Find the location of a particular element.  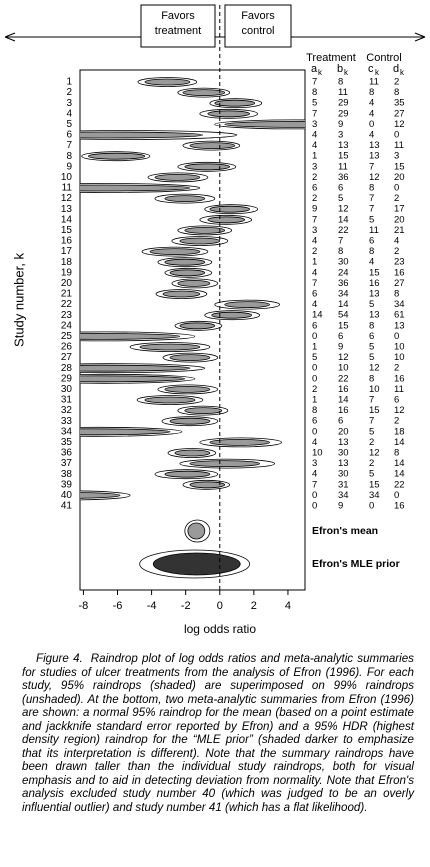

table-cell: 27 is located at coordinates (399, 113).